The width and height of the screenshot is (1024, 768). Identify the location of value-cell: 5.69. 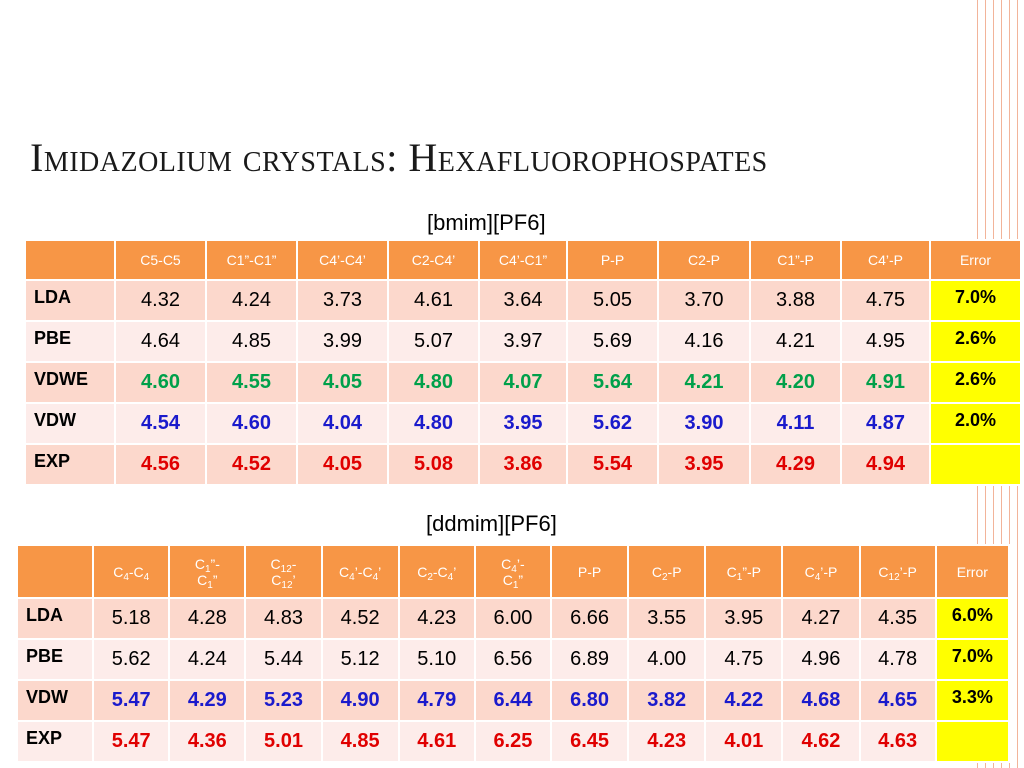
(612, 341).